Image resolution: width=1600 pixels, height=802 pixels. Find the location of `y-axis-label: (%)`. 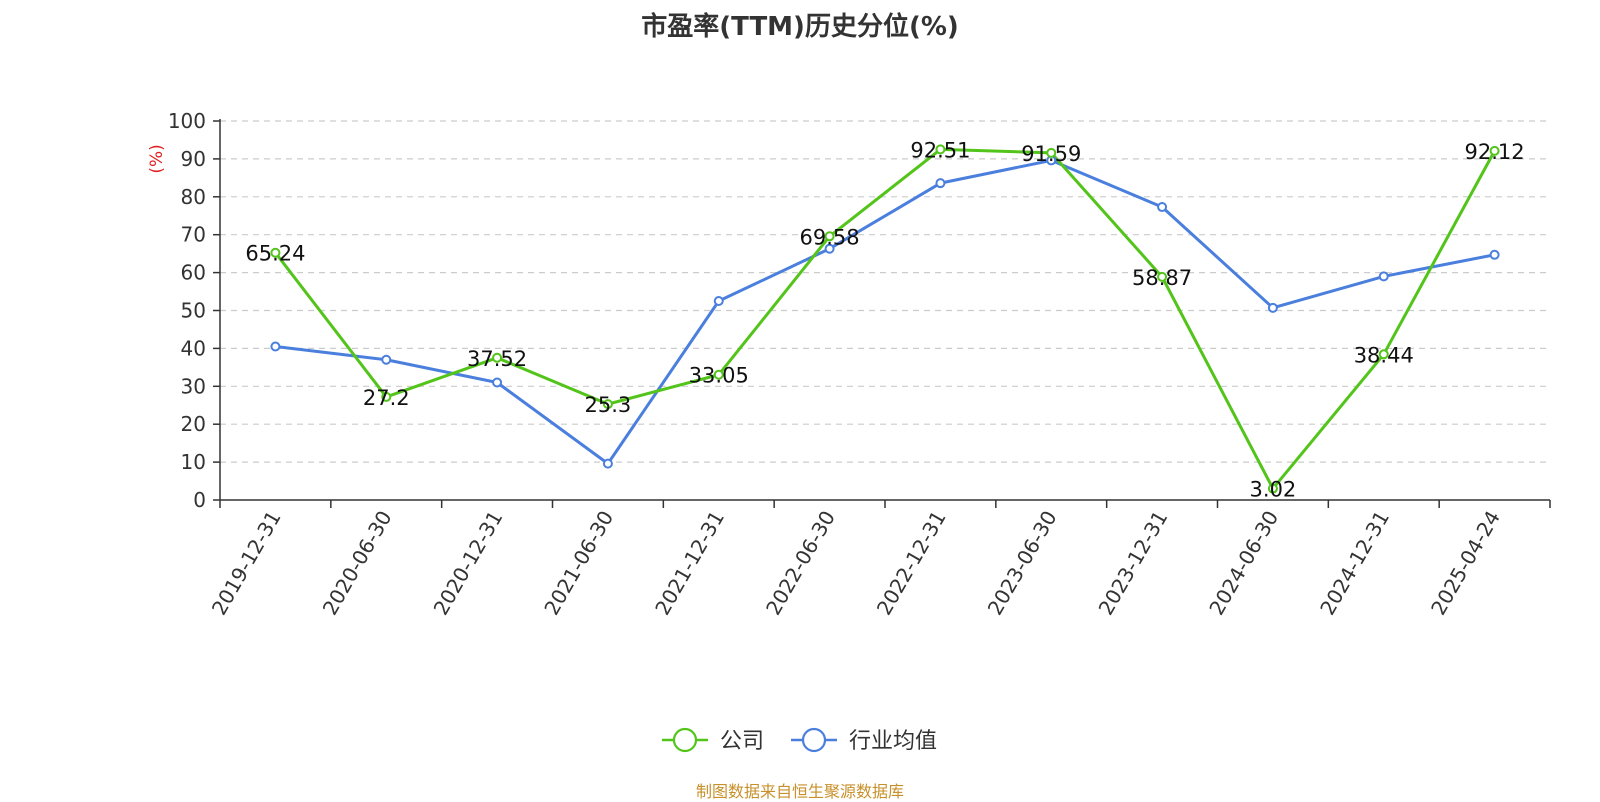

y-axis-label: (%) is located at coordinates (157, 158).